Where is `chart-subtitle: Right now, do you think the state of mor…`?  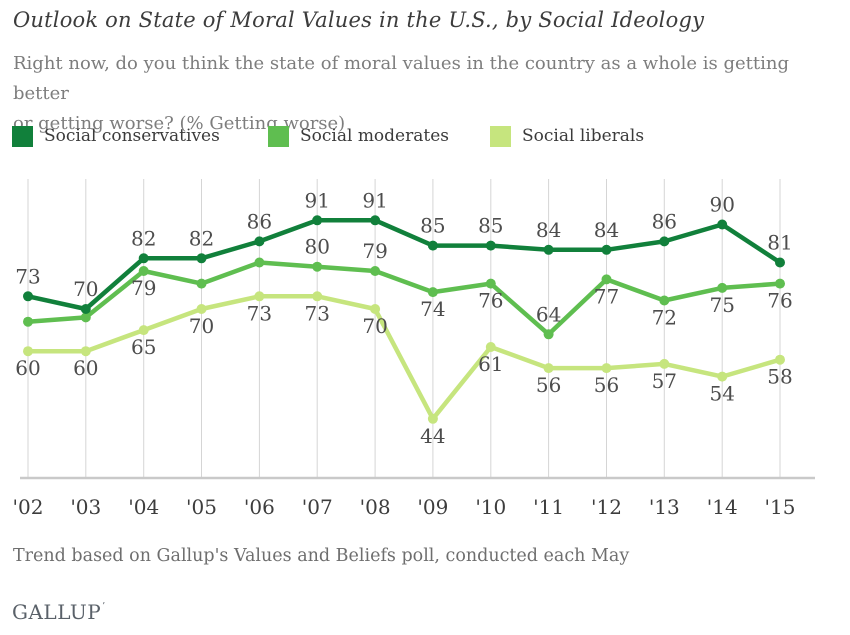 chart-subtitle: Right now, do you think the state of mor… is located at coordinates (431, 94).